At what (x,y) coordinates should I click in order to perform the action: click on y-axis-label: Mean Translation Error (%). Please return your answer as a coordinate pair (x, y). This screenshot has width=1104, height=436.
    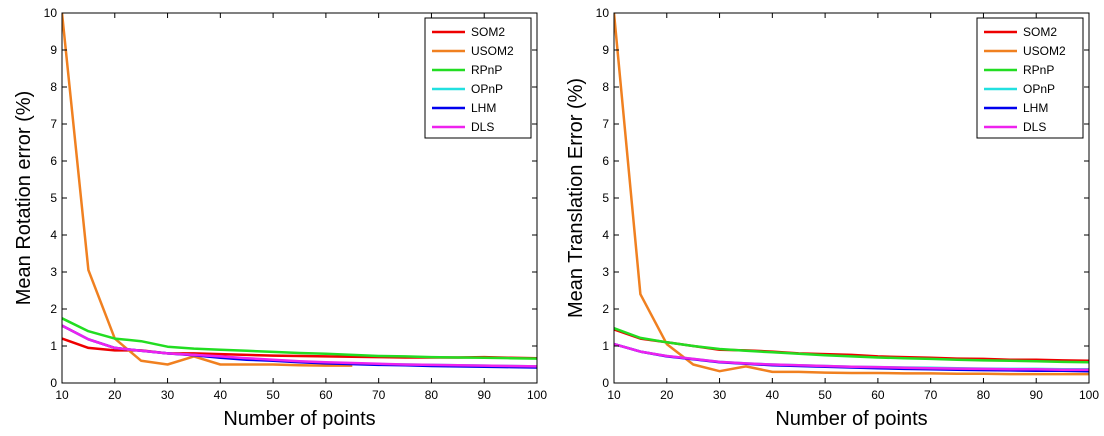
    Looking at the image, I should click on (576, 198).